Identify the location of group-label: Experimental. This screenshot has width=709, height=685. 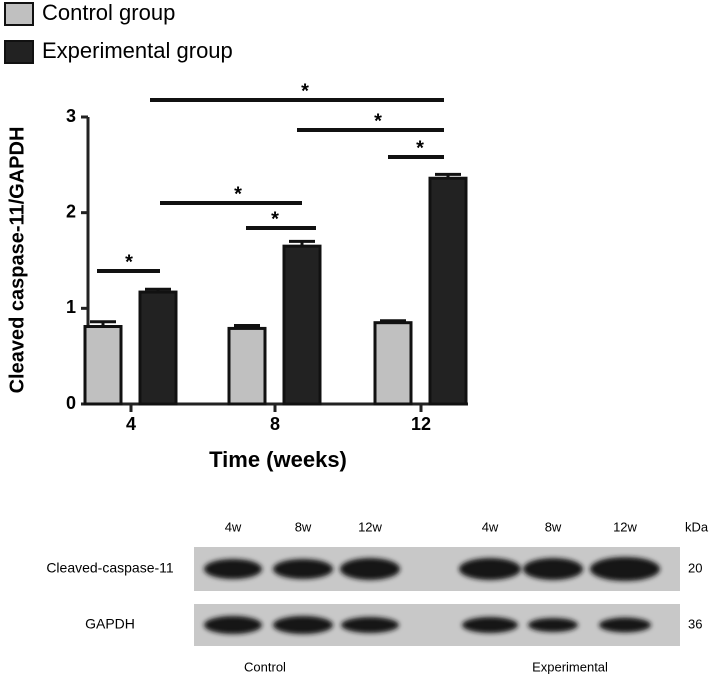
(570, 666).